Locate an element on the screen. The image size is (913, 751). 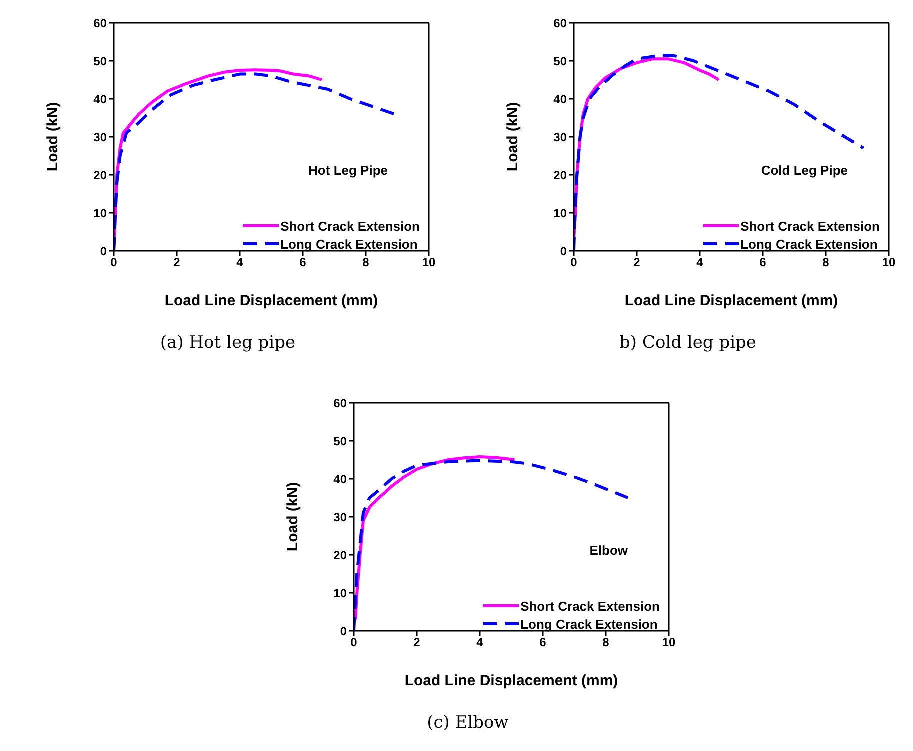
text: (a) Hot leg pipe is located at coordinates (228, 343).